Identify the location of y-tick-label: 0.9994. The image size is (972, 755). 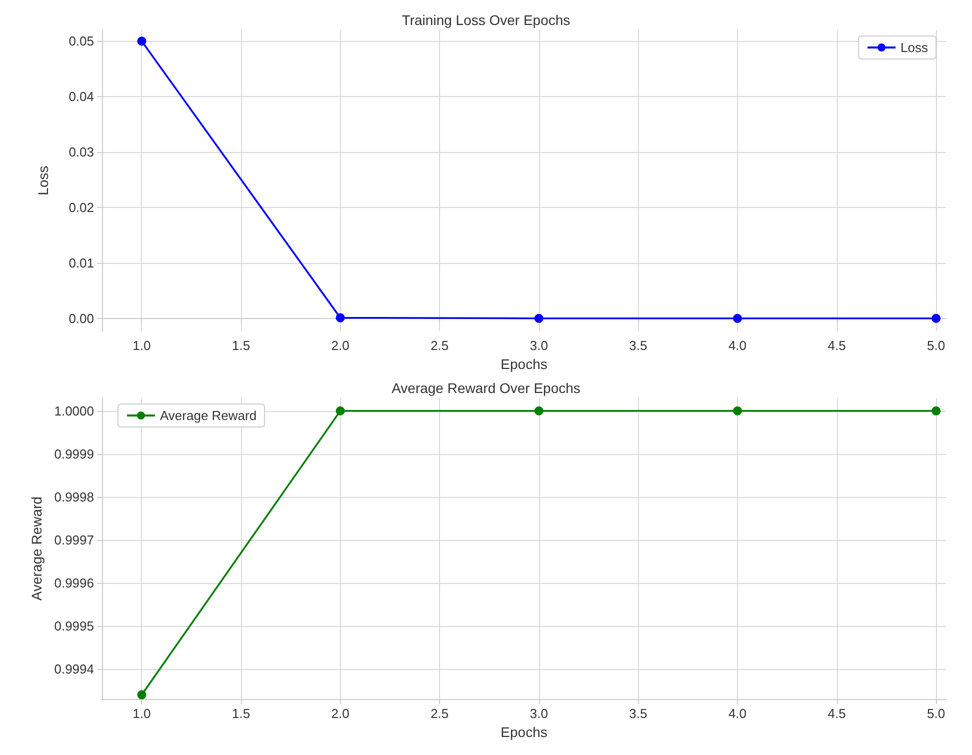
(74, 668).